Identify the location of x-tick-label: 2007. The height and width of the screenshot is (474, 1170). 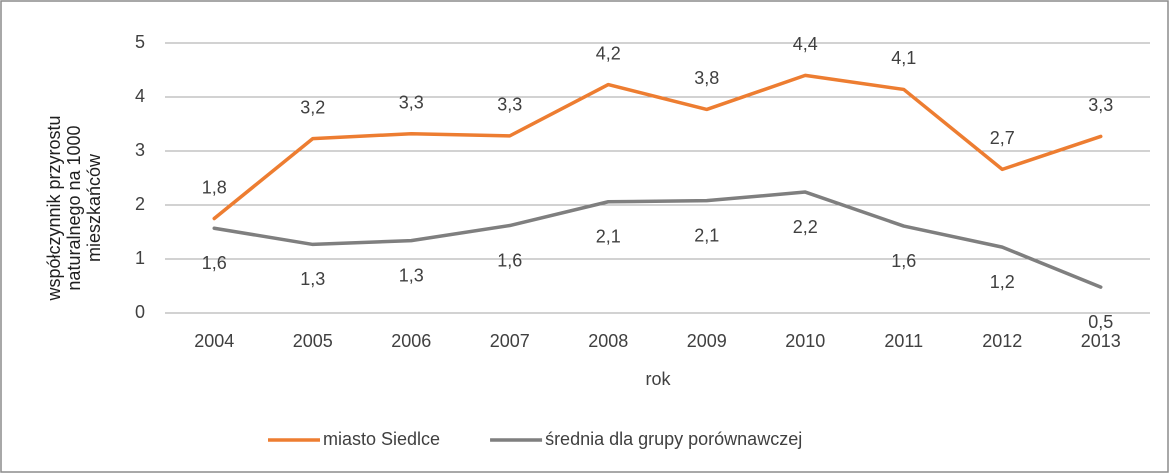
(510, 341).